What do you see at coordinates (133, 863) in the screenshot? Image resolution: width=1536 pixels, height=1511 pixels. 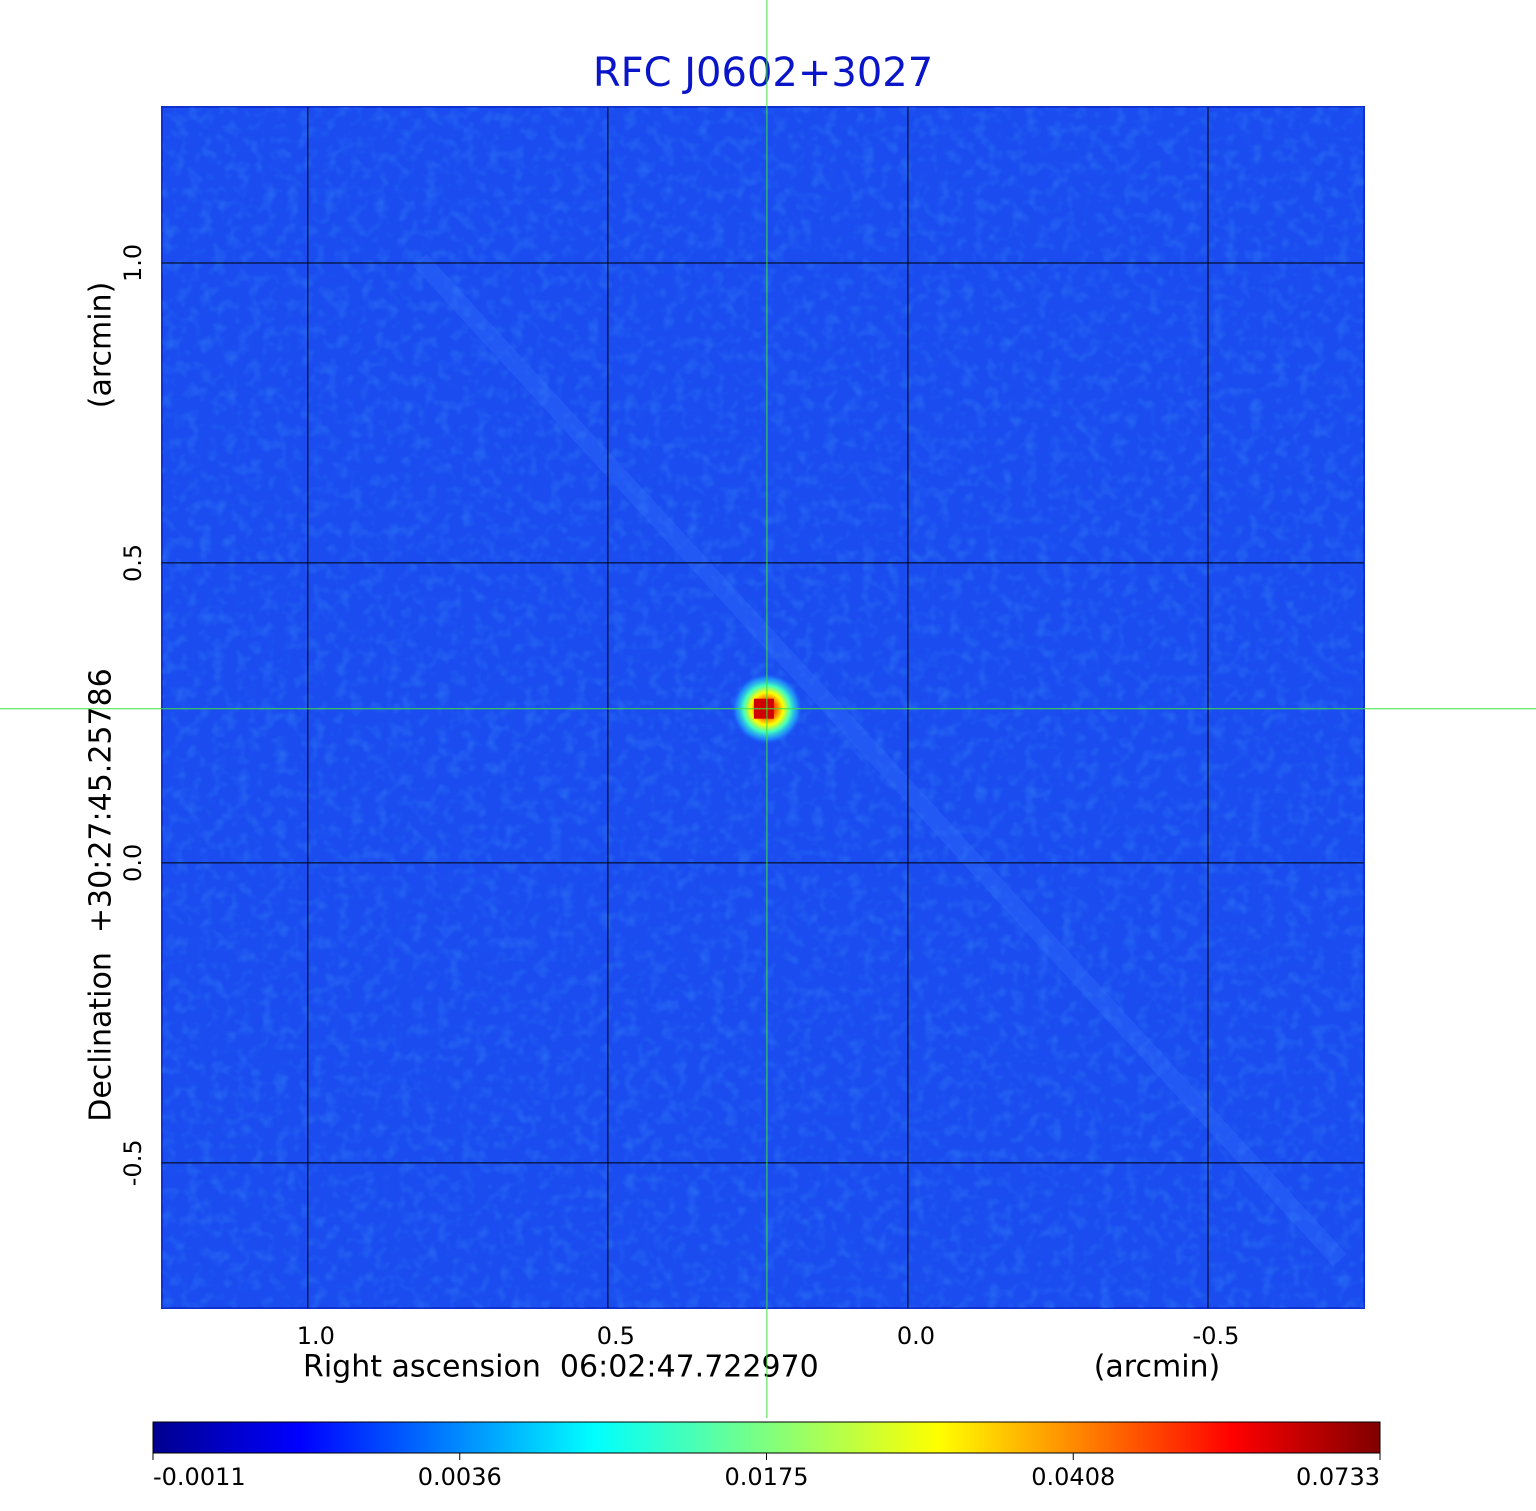 I see `y-tick-label: 0.0` at bounding box center [133, 863].